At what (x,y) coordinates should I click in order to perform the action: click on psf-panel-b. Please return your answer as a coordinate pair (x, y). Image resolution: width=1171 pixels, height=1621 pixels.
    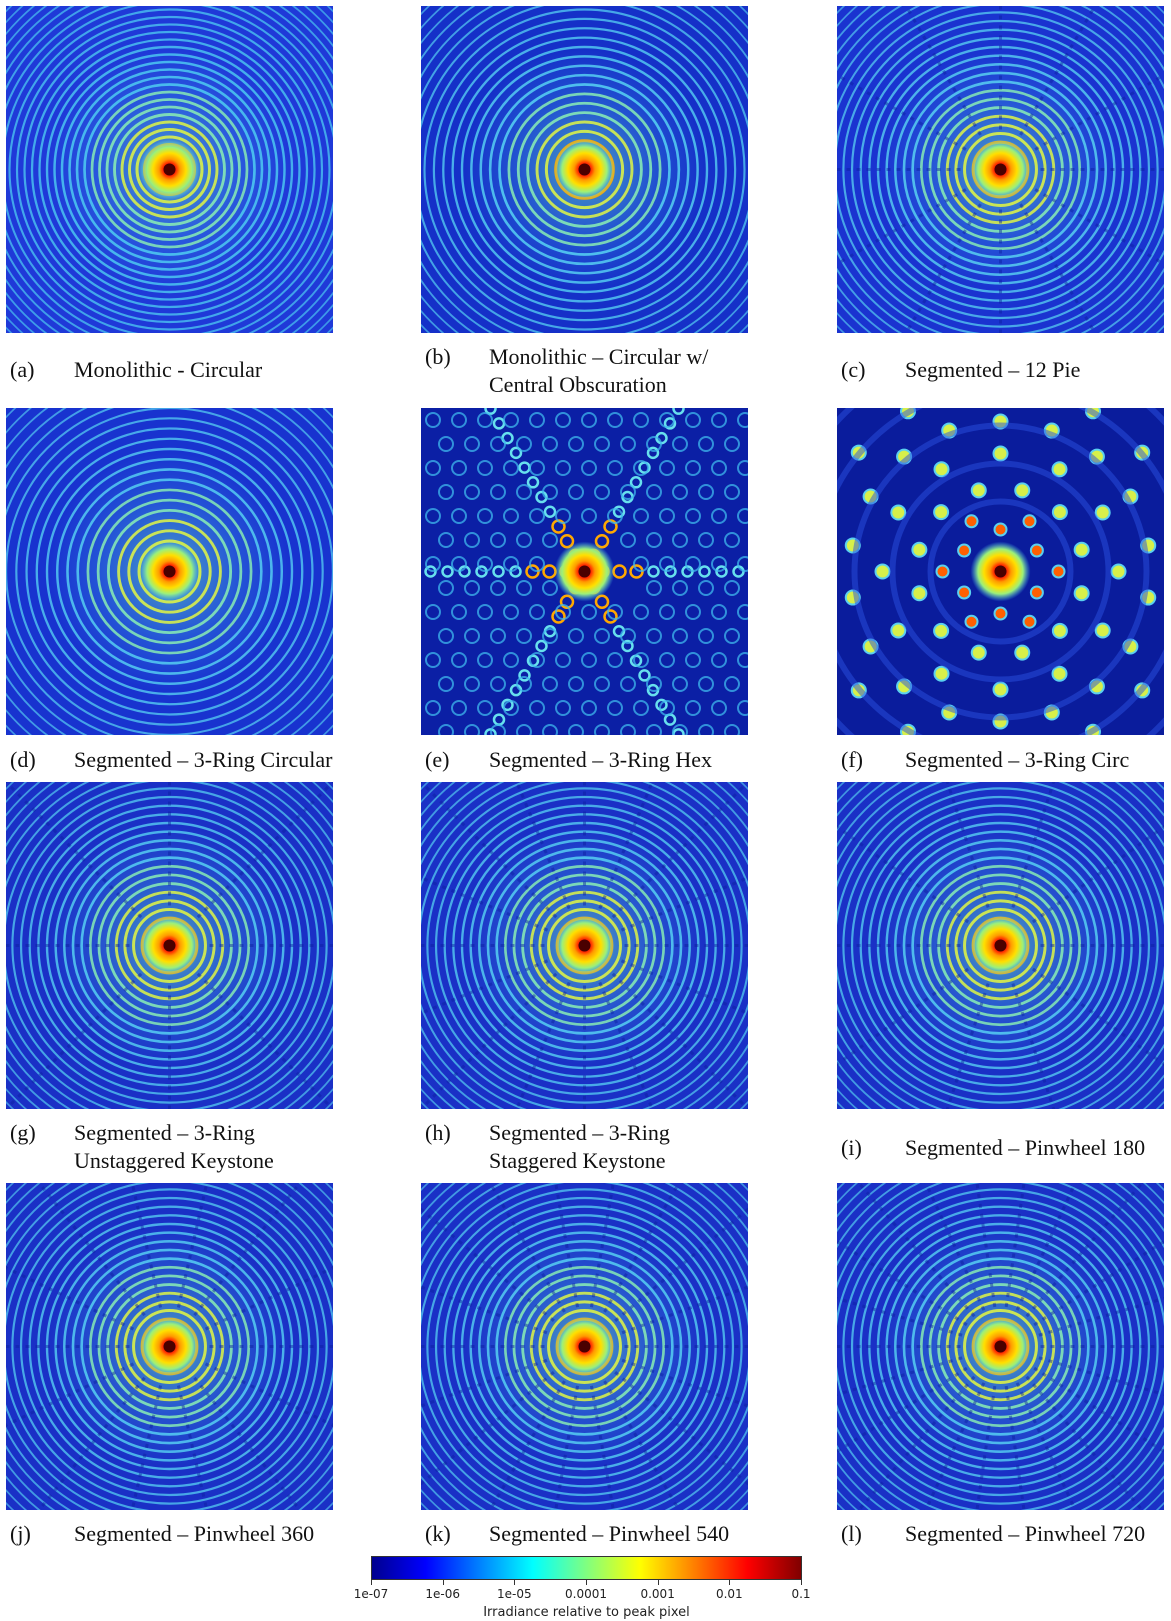
    Looking at the image, I should click on (584, 169).